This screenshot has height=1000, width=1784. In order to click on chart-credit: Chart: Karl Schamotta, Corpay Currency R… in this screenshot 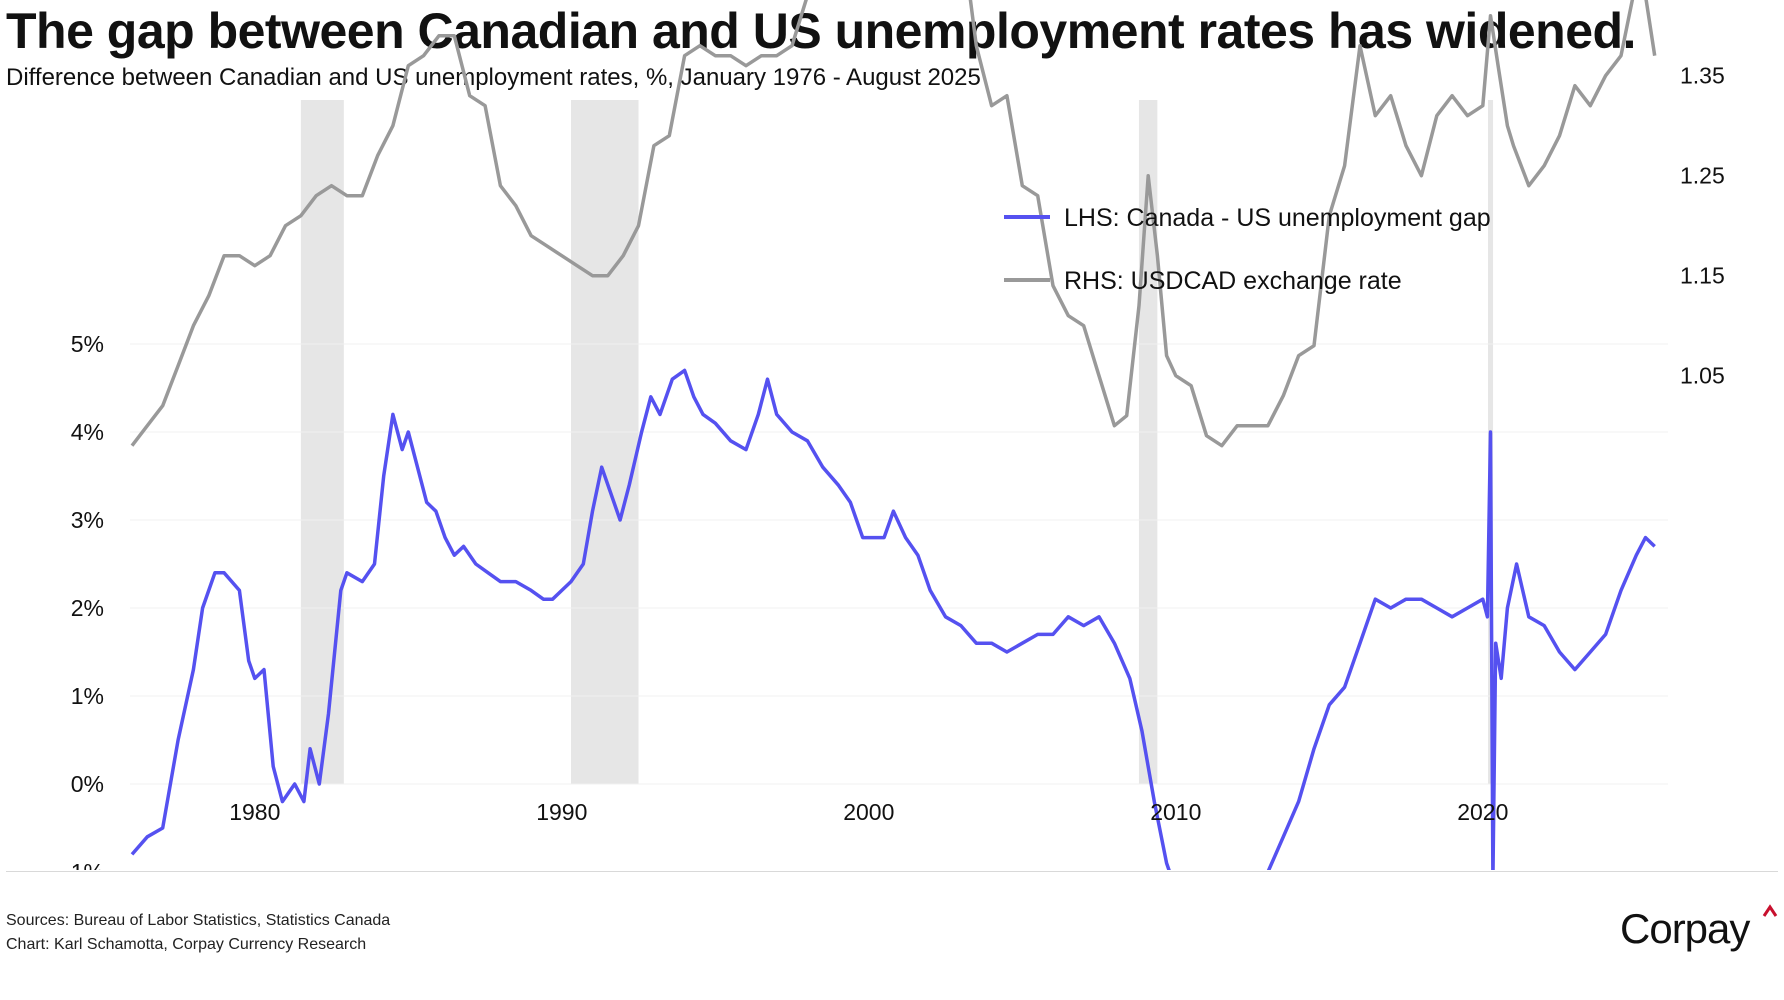, I will do `click(186, 944)`.